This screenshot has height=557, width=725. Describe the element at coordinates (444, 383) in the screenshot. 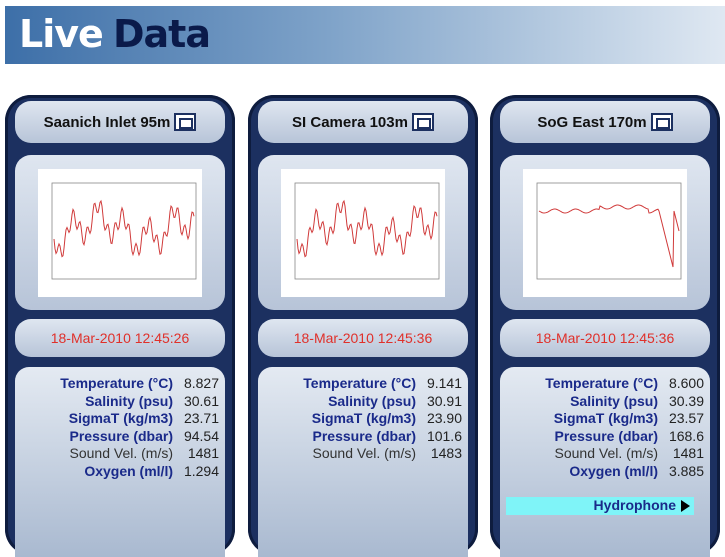

I see `reading-value: 9.141` at that location.